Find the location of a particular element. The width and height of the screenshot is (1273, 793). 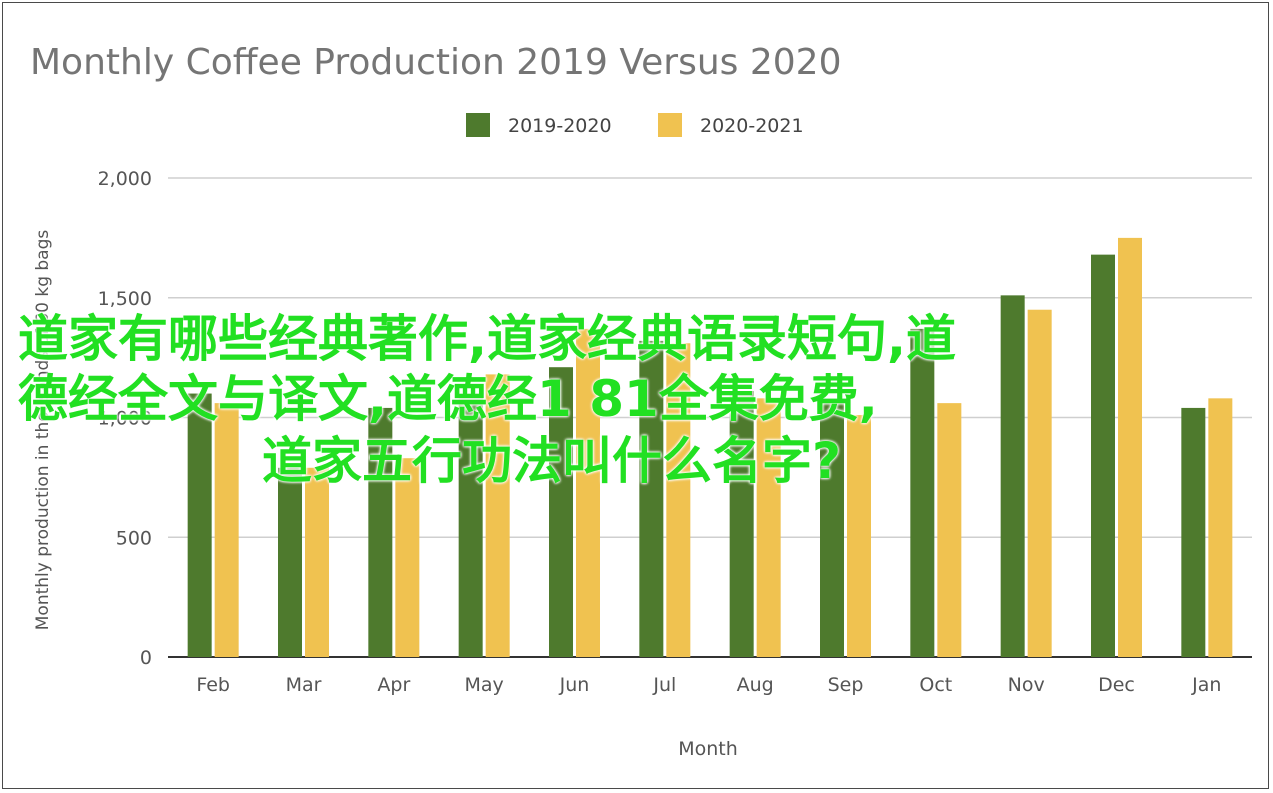

bar-2019-2020-Jun is located at coordinates (561, 512).